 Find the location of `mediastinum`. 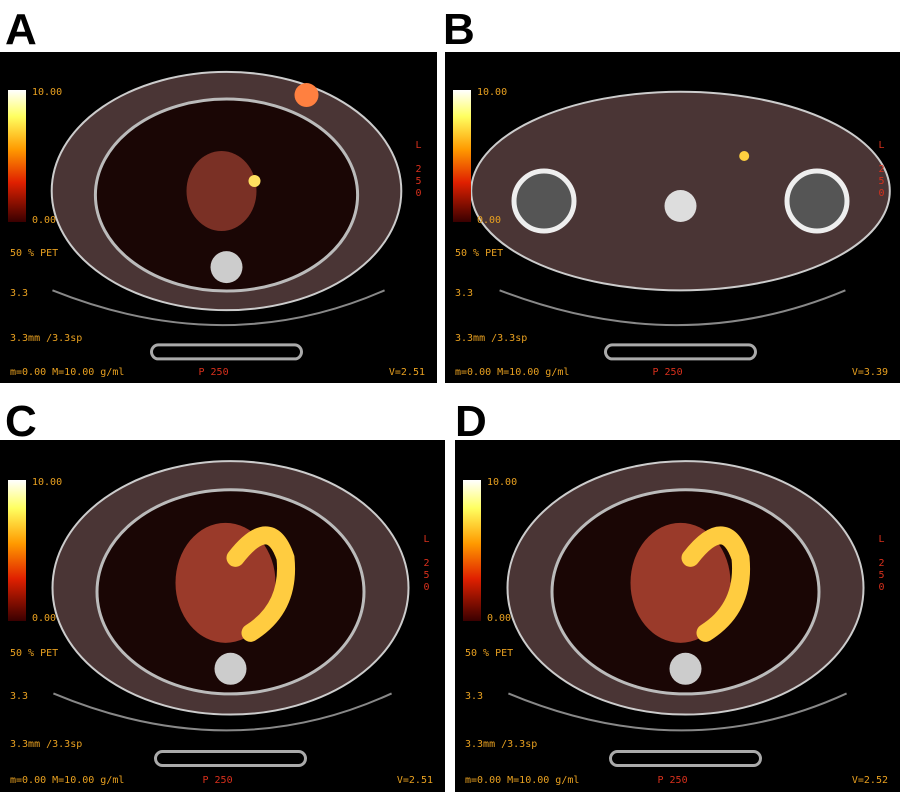

mediastinum is located at coordinates (221, 191).